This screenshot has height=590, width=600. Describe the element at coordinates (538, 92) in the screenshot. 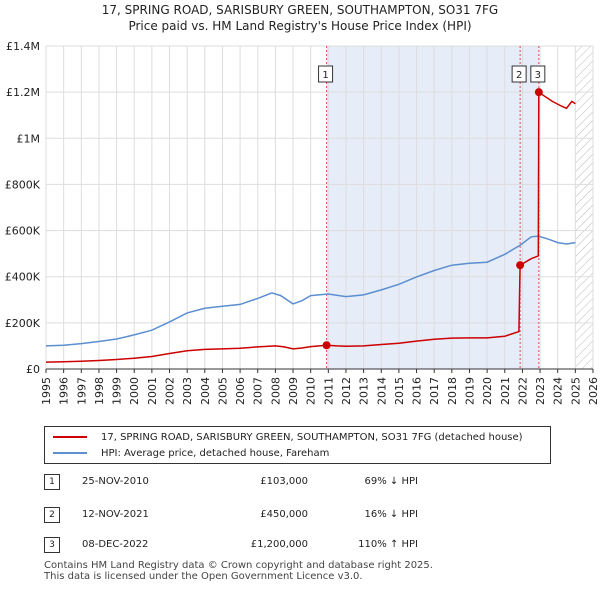

I see `sale-3-point` at that location.